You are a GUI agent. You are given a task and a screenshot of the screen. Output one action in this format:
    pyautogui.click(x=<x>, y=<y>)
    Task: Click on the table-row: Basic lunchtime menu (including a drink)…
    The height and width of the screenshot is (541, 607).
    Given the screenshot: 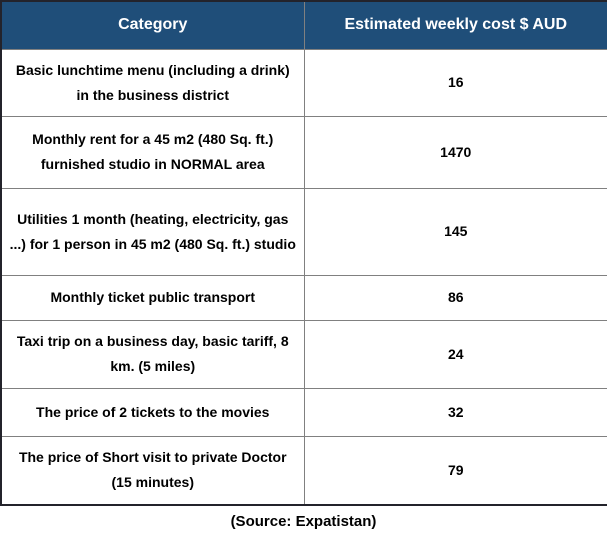 What is the action you would take?
    pyautogui.click(x=303, y=82)
    